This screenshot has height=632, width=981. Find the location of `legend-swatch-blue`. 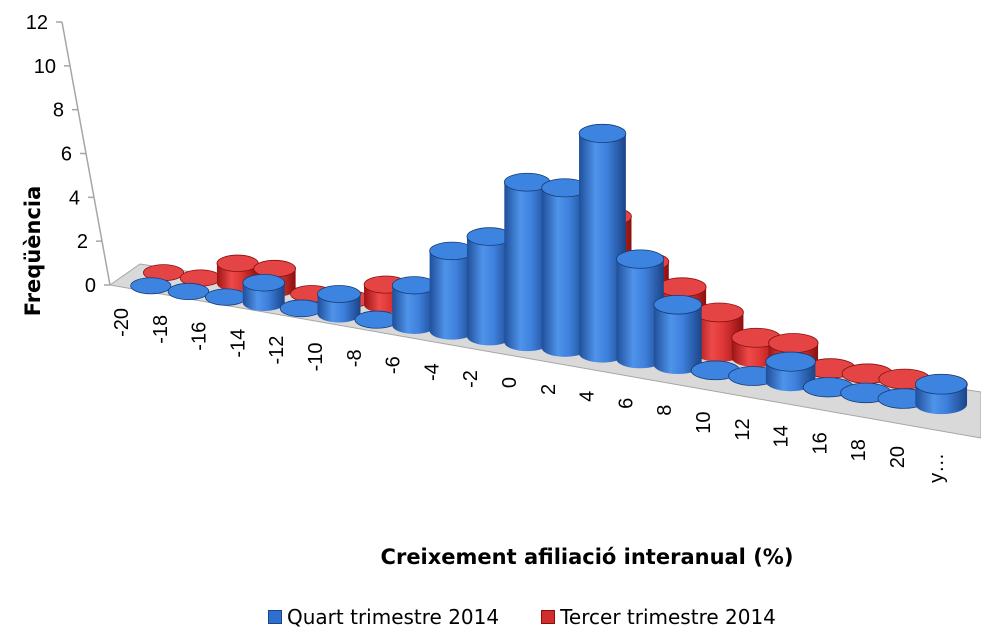

legend-swatch-blue is located at coordinates (275, 617).